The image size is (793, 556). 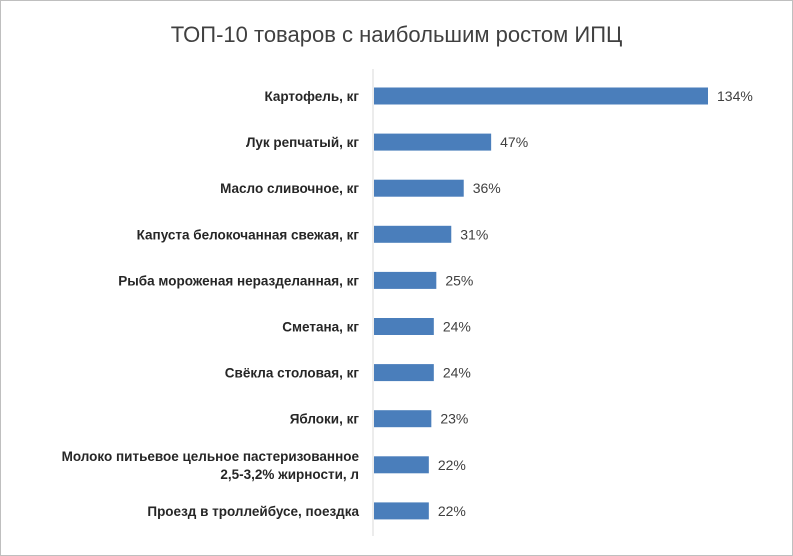 What do you see at coordinates (311, 96) in the screenshot?
I see `category-label: Картофель, кг` at bounding box center [311, 96].